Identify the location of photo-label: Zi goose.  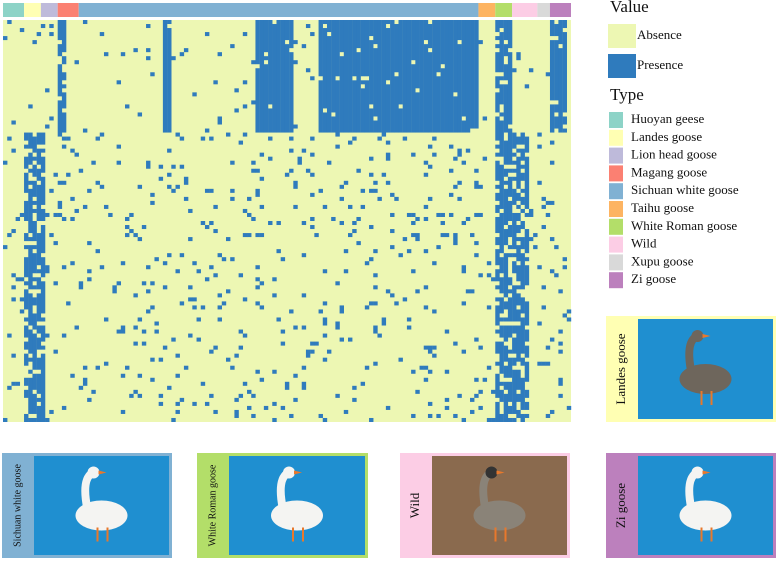
(620, 505).